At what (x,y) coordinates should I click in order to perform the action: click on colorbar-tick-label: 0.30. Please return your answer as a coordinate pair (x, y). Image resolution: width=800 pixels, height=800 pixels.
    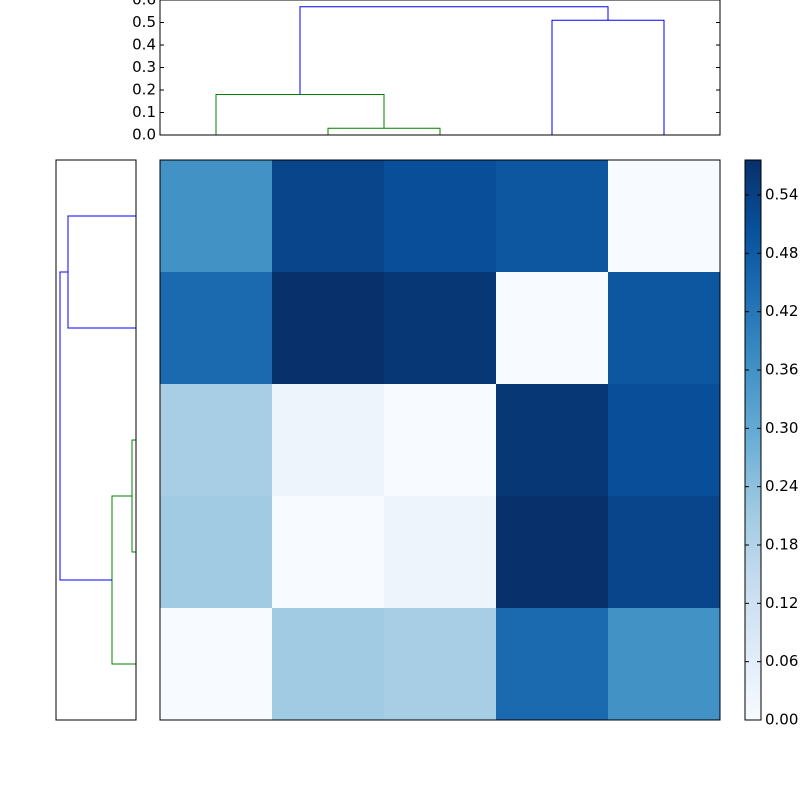
    Looking at the image, I should click on (781, 428).